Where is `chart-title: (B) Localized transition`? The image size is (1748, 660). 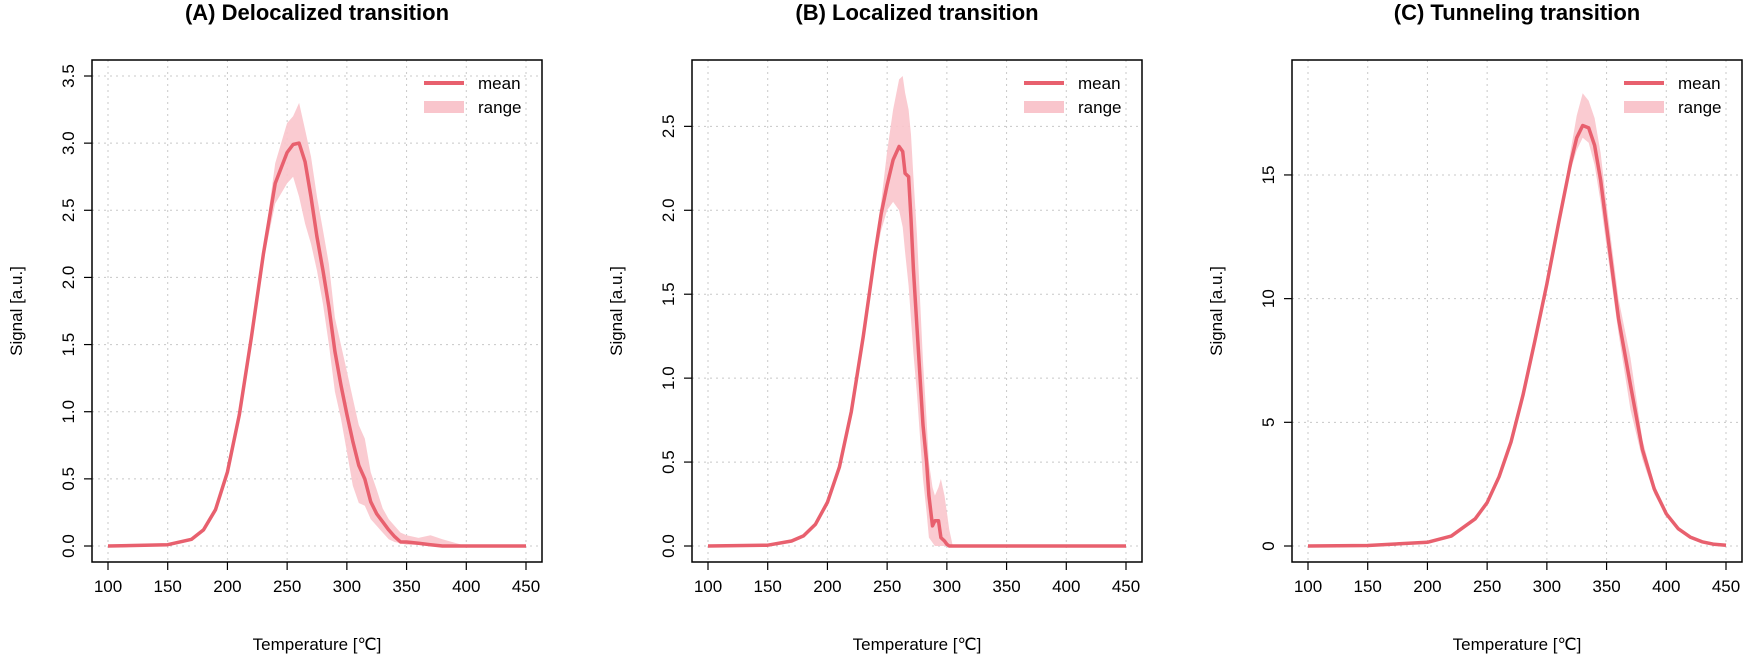 chart-title: (B) Localized transition is located at coordinates (916, 12).